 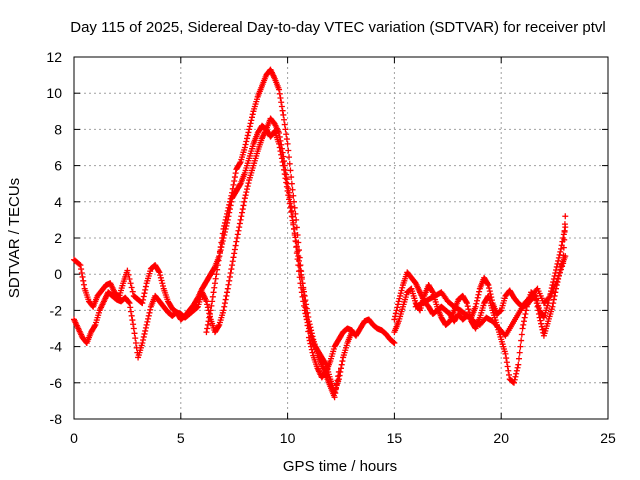 What do you see at coordinates (74, 438) in the screenshot?
I see `x-tick-label: 0` at bounding box center [74, 438].